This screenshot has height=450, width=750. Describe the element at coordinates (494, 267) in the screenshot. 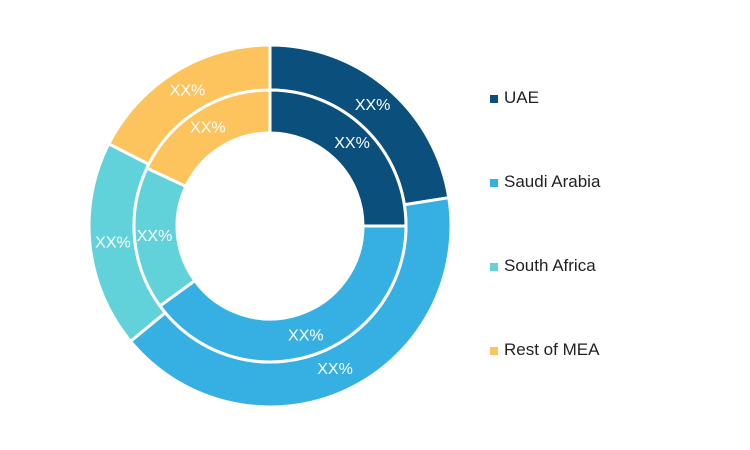

I see `legend-swatch-south-africa` at that location.